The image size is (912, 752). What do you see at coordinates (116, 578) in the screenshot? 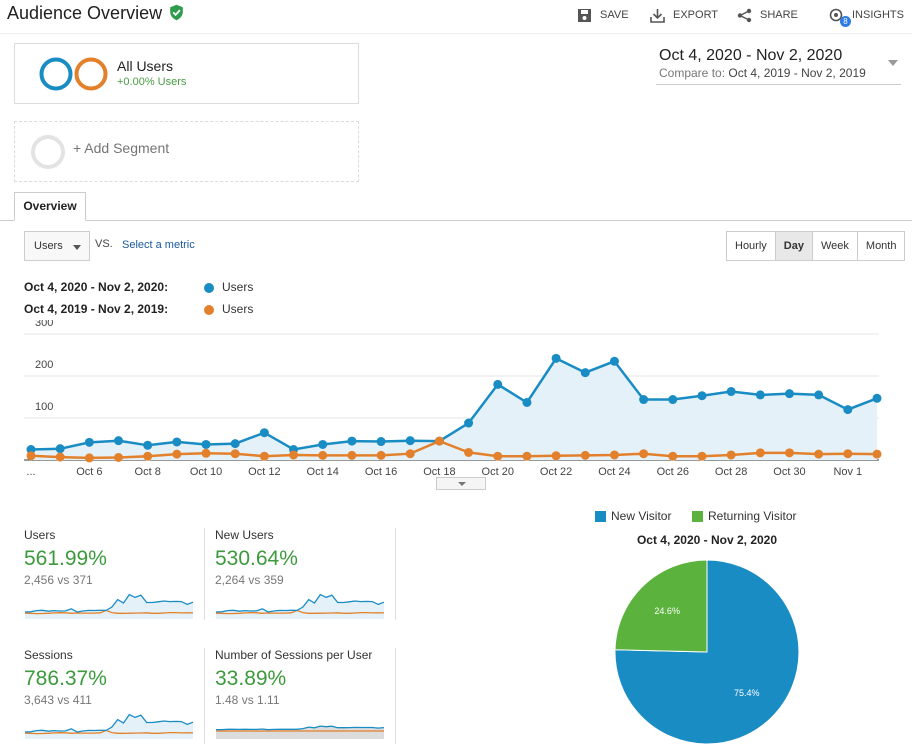
I see `scorecard-users: Users 561.99% 2,456 vs 371` at bounding box center [116, 578].